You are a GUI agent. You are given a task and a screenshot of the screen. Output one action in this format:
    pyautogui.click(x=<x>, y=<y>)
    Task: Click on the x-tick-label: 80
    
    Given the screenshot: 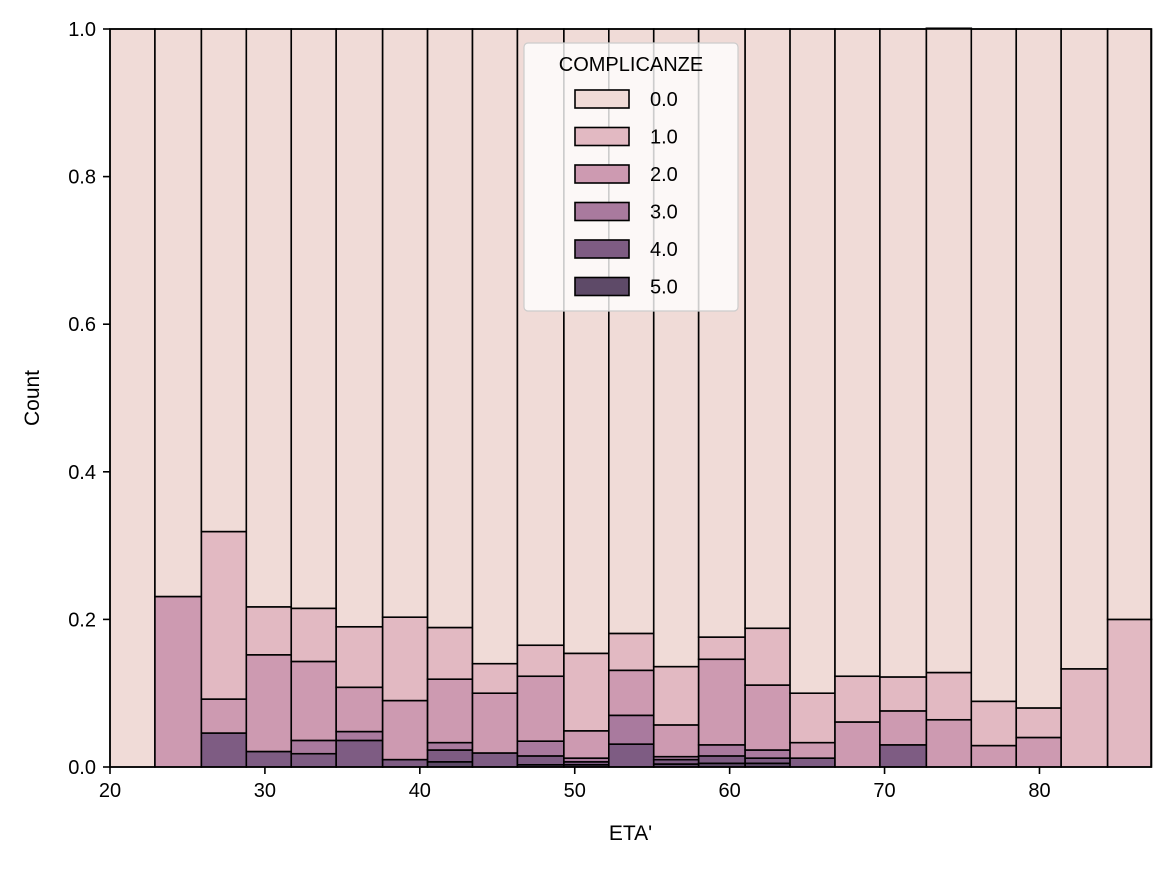 What is the action you would take?
    pyautogui.click(x=1039, y=791)
    